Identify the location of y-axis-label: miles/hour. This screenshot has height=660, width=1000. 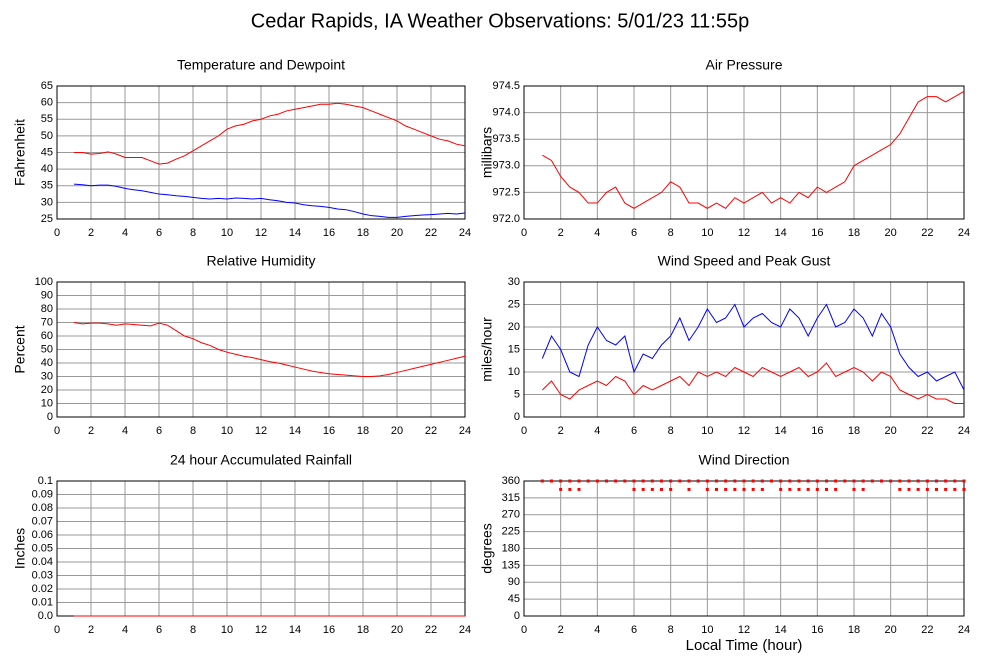
(487, 349).